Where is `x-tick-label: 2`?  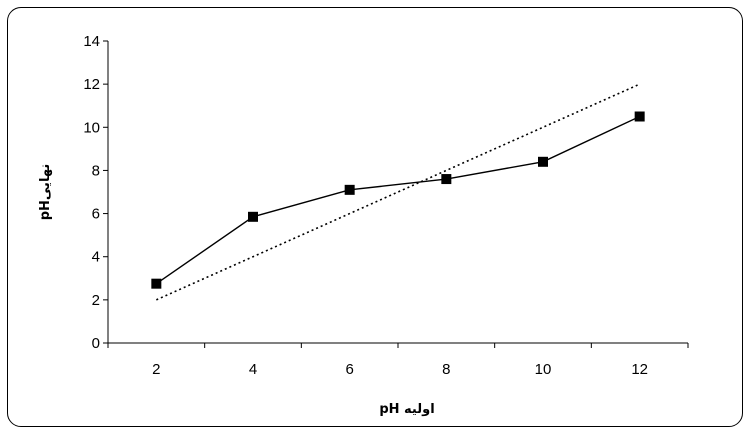
x-tick-label: 2 is located at coordinates (156, 369).